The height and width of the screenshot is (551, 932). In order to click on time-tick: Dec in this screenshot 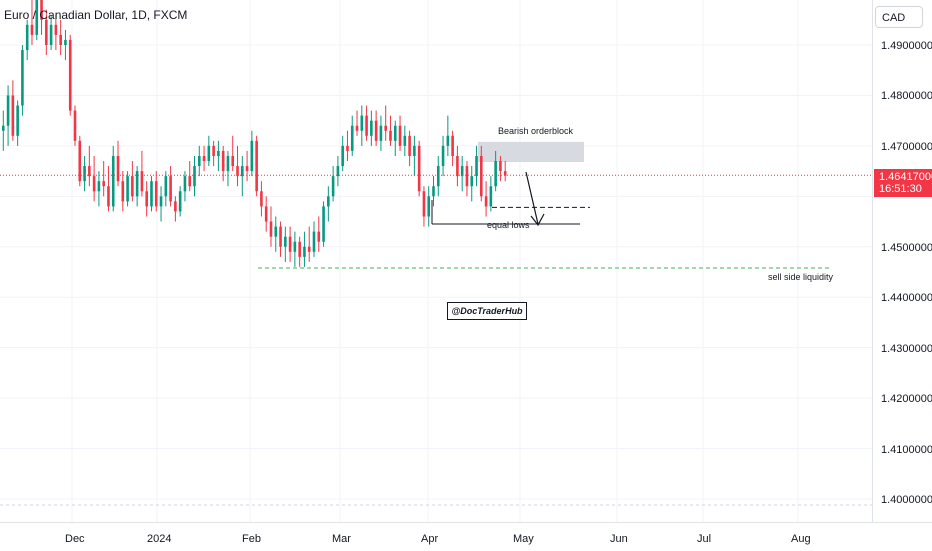, I will do `click(75, 539)`.